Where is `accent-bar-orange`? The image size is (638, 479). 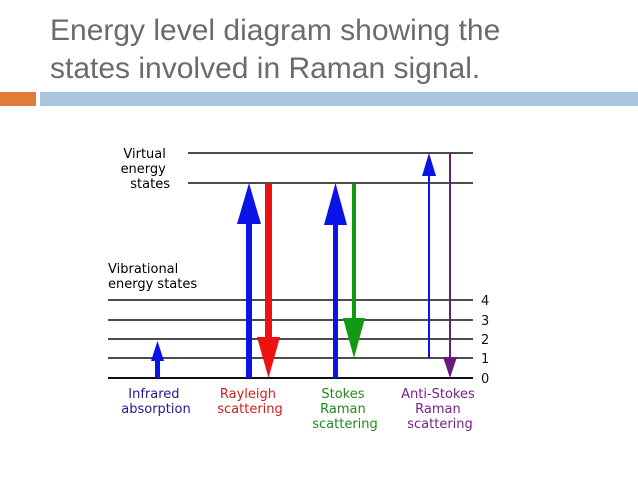
accent-bar-orange is located at coordinates (18, 99).